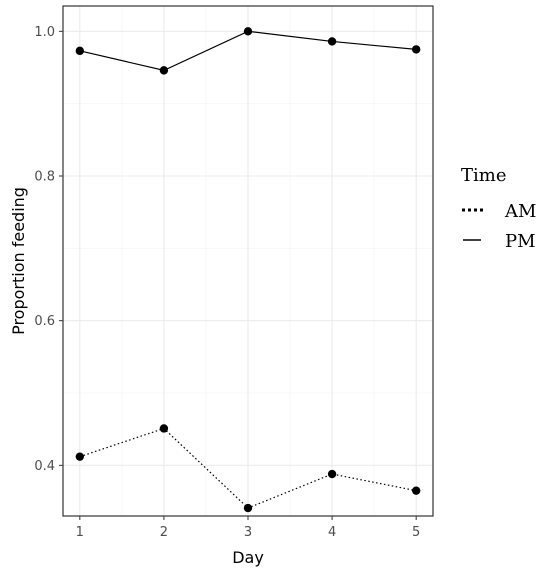 Image resolution: width=550 pixels, height=577 pixels. Describe the element at coordinates (80, 532) in the screenshot. I see `x-tick-label: 1` at that location.